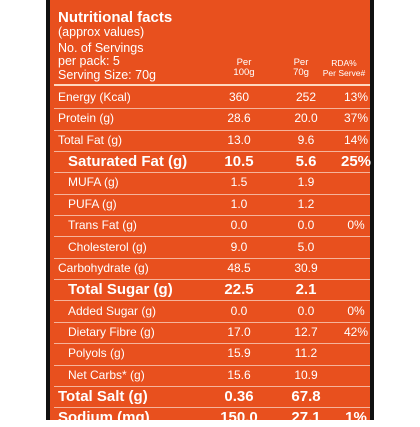 The height and width of the screenshot is (427, 420). I want to click on nutrient-name: Dietary Fibre (g), so click(111, 332).